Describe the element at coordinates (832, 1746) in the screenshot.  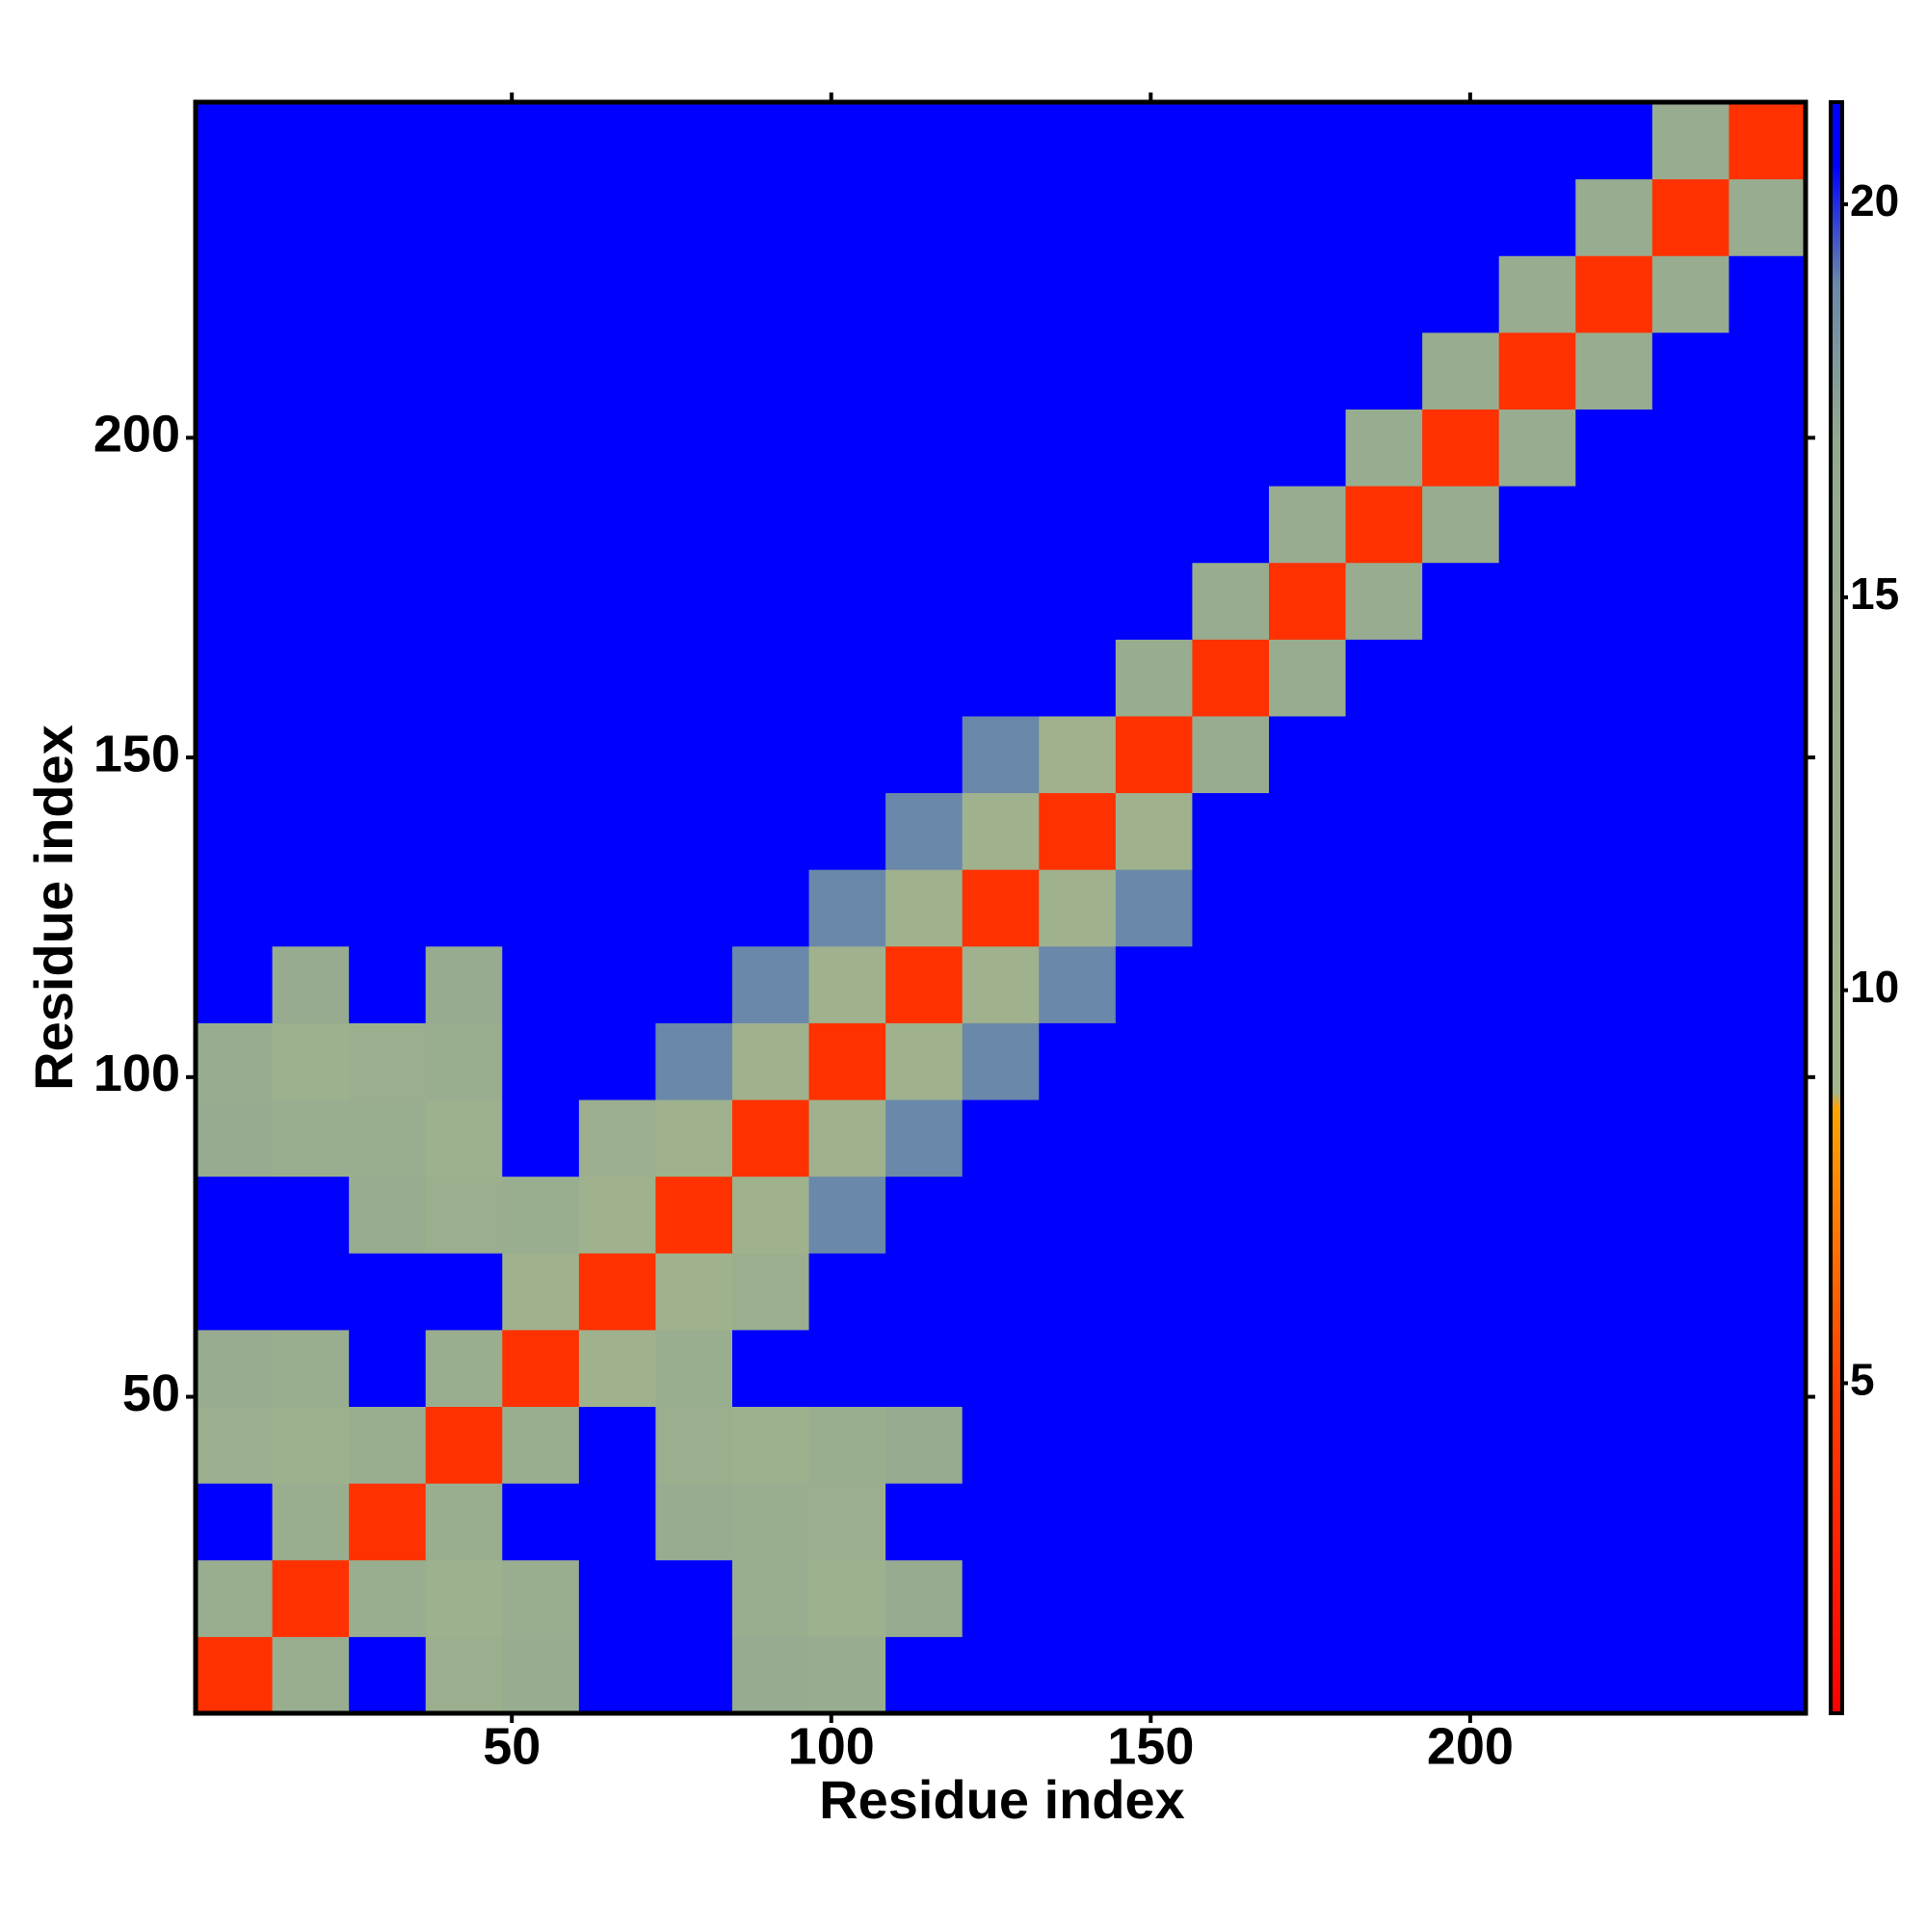
I see `x-tick-label: 100` at that location.